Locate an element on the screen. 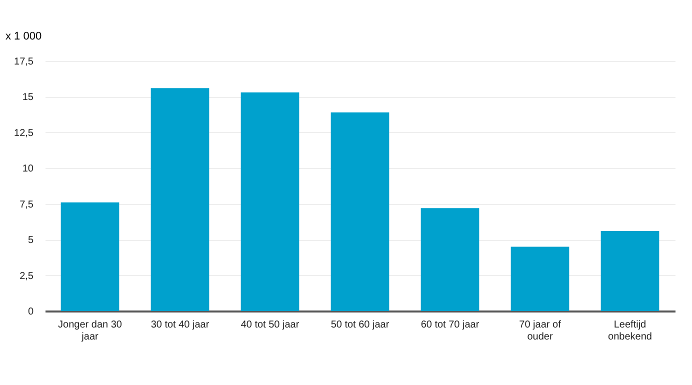  x-tick-label: 60 tot 70 jaar is located at coordinates (450, 325).